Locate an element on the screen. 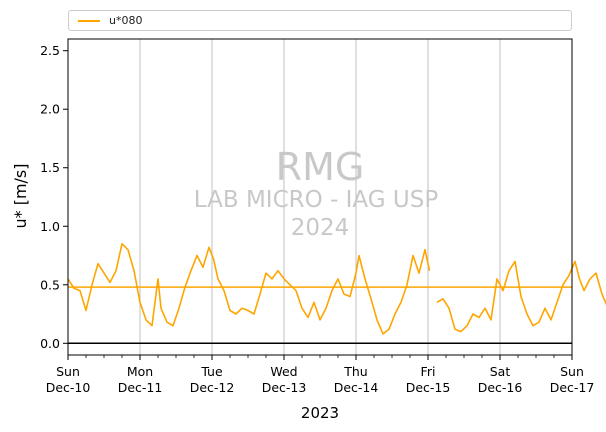  watermark-subtitle: LAB MICRO - IAG USP is located at coordinates (316, 200).